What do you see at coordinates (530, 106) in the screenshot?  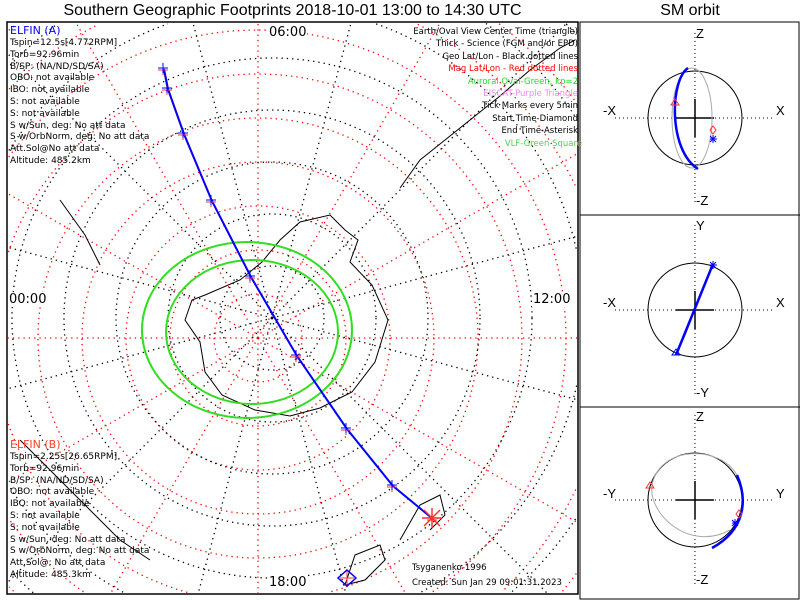 I see `legend-item: Tick Marks every 5min` at bounding box center [530, 106].